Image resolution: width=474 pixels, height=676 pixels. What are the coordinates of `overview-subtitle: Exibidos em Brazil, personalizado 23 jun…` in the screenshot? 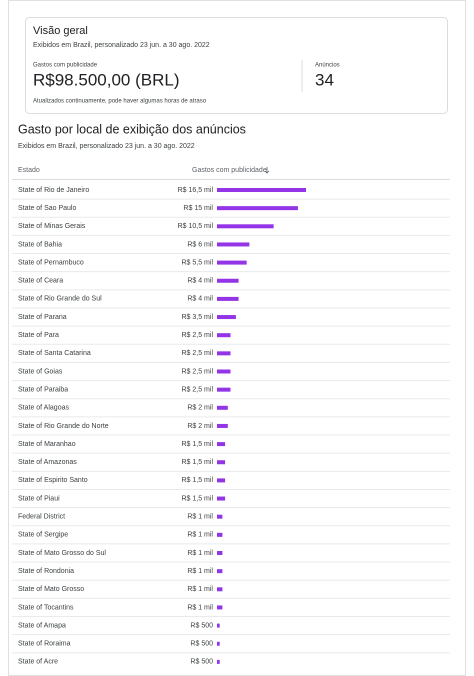 It's located at (121, 45).